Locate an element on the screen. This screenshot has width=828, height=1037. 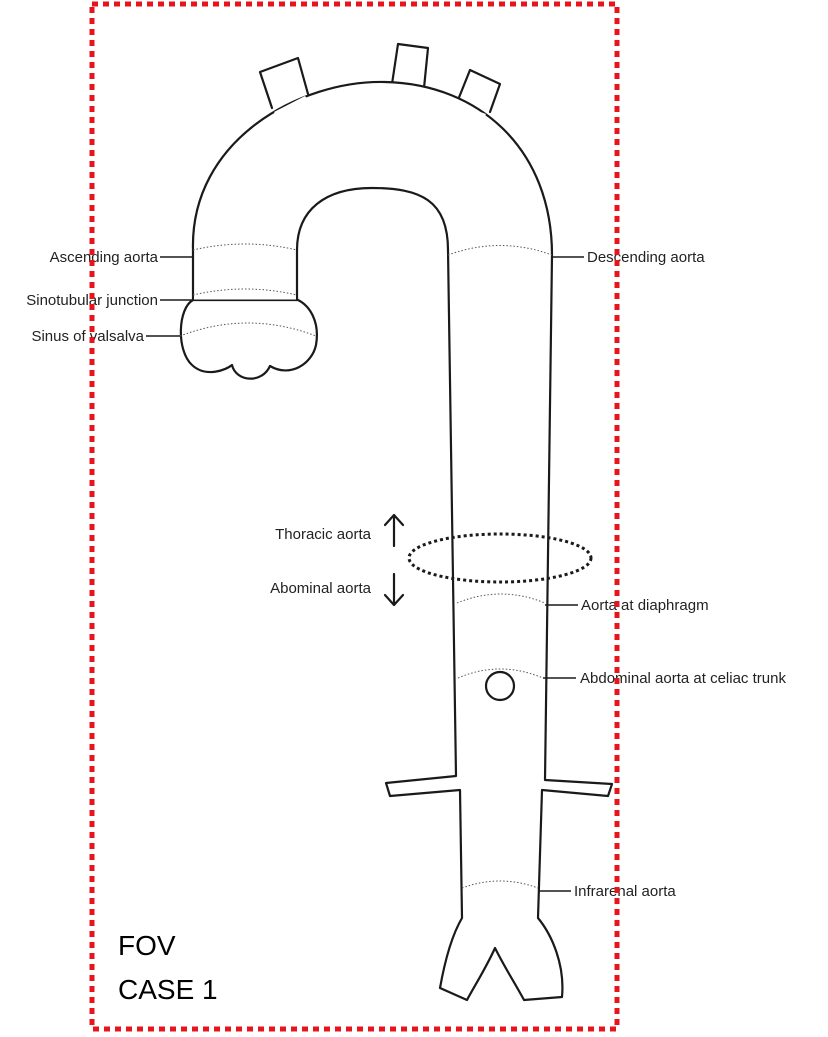
label-thoracic-aorta: Thoracic aorta is located at coordinates (323, 534).